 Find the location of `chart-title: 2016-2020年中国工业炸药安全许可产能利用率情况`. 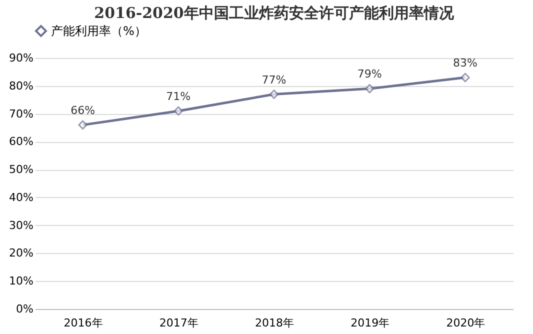

chart-title: 2016-2020年中国工业炸药安全许可产能利用率情况 is located at coordinates (274, 13).